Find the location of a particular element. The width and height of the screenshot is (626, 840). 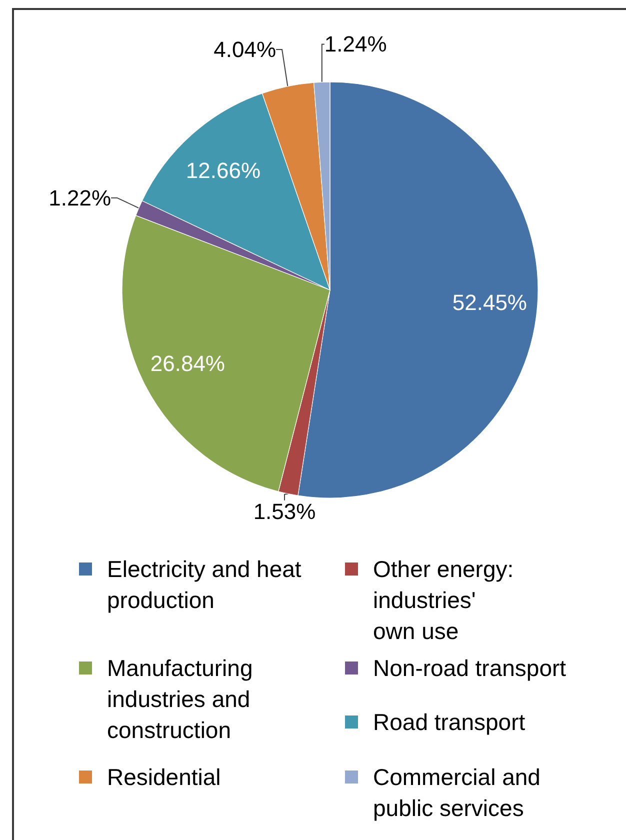

legend-label: Electricity and heat production is located at coordinates (207, 584).